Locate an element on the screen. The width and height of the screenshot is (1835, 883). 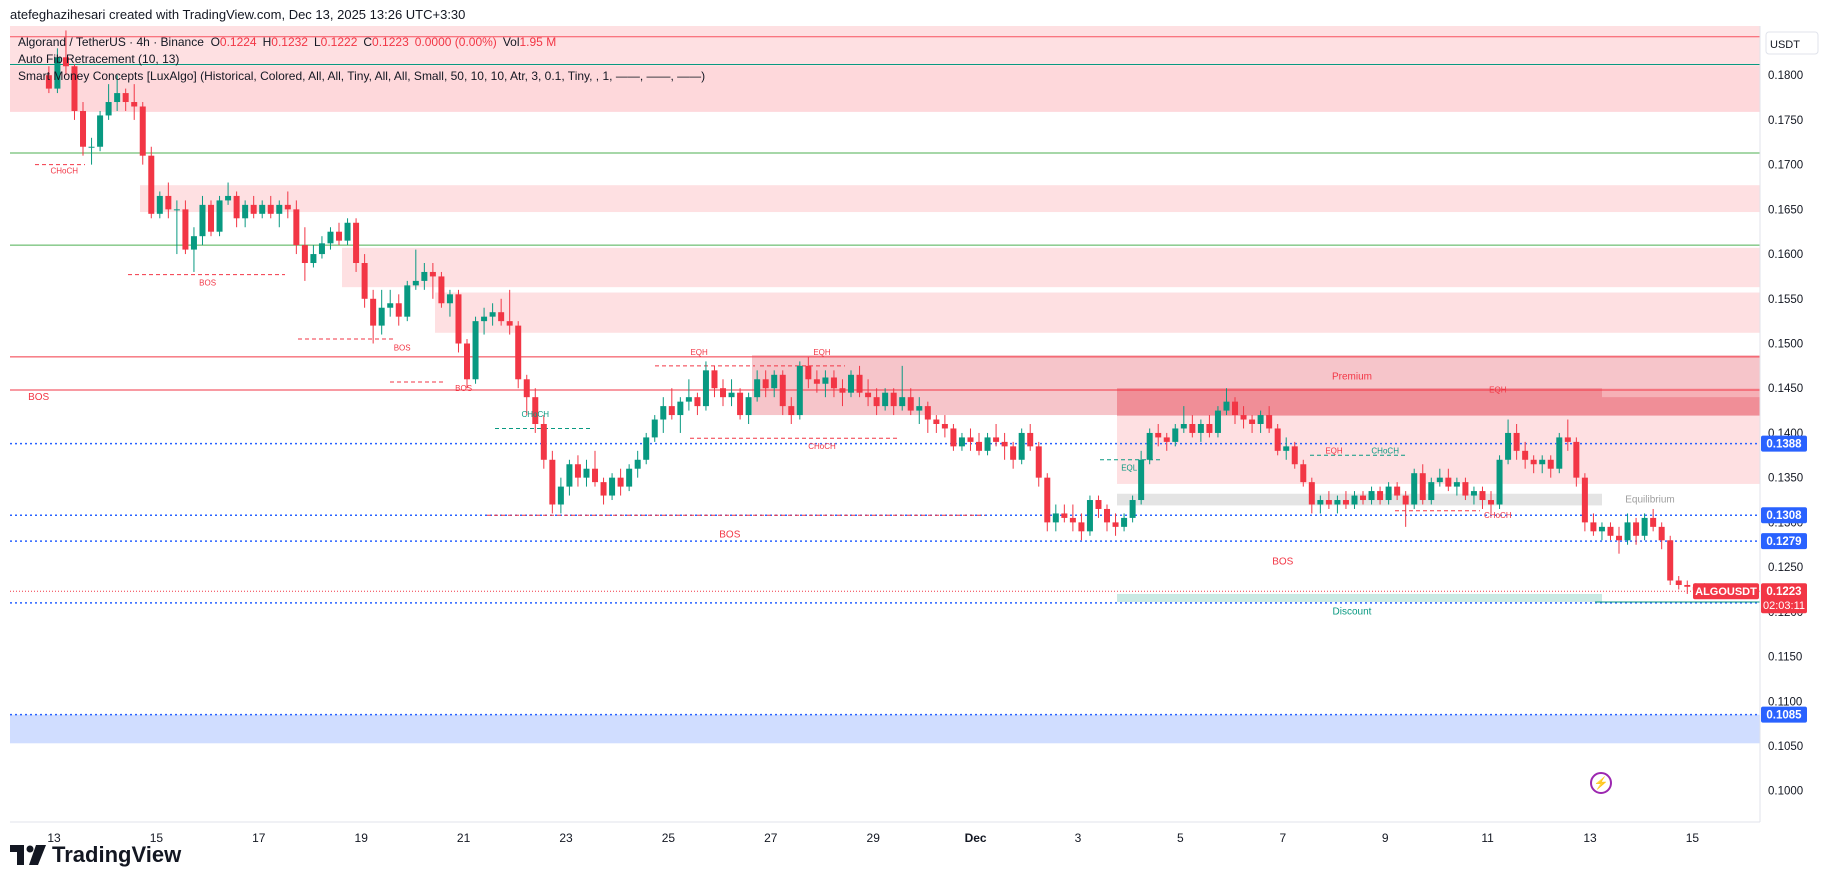
ohlc-value: 0.1232 is located at coordinates (289, 42).